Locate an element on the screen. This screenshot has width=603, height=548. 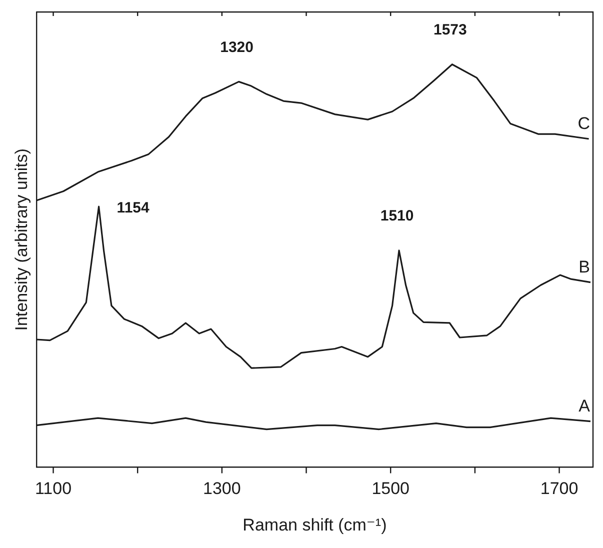
x-tick-label: 1300 is located at coordinates (222, 488).